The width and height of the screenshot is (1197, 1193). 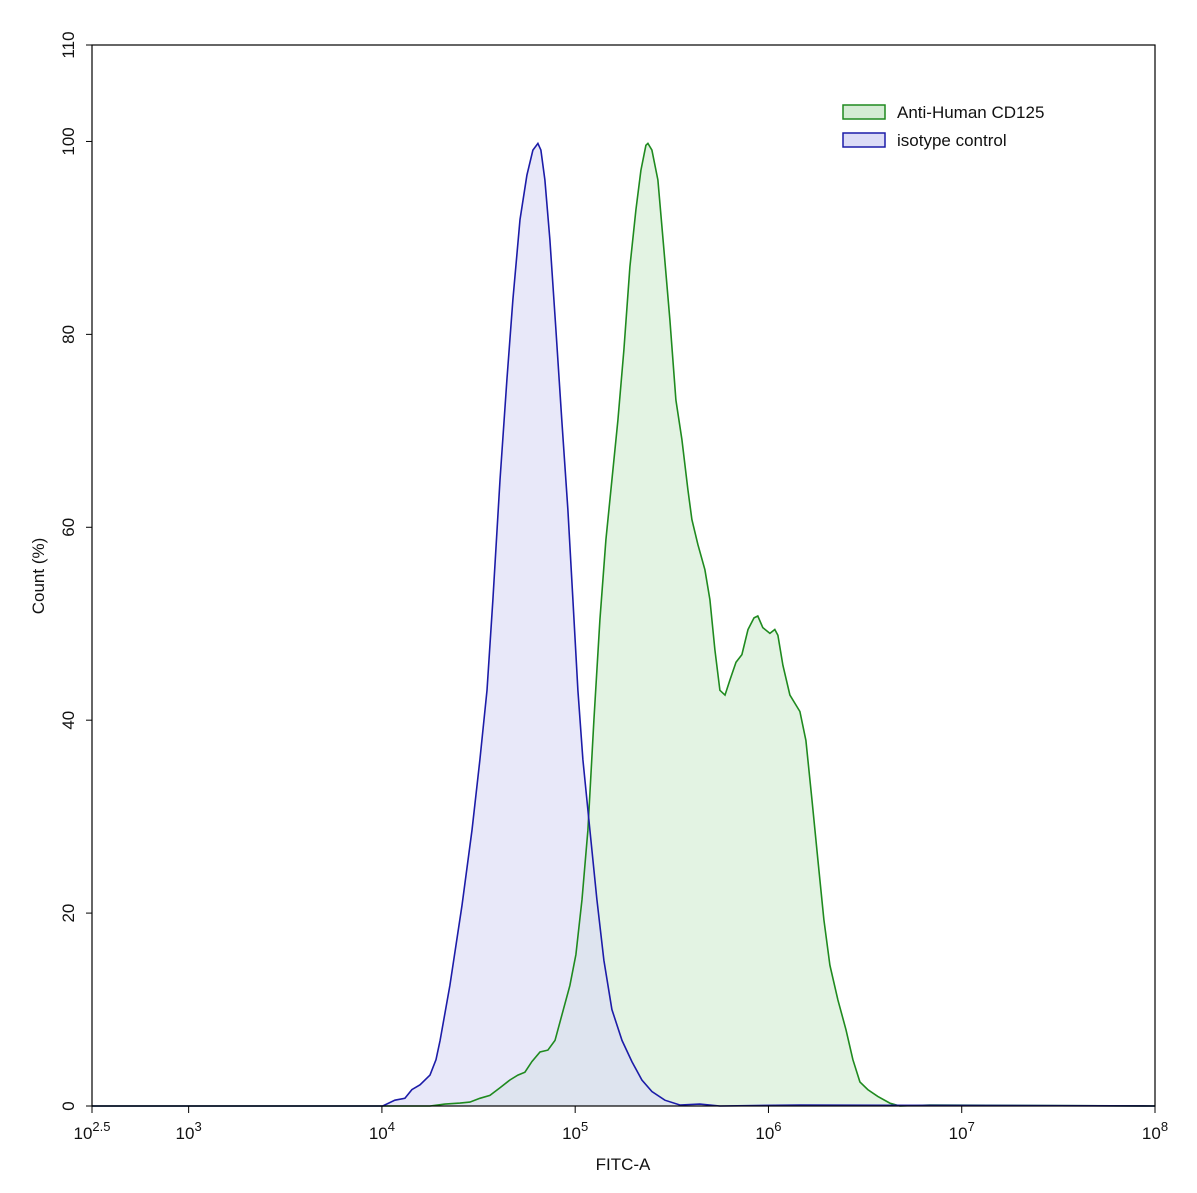 I want to click on x-tick-label: 10⁸, so click(x=1155, y=1131).